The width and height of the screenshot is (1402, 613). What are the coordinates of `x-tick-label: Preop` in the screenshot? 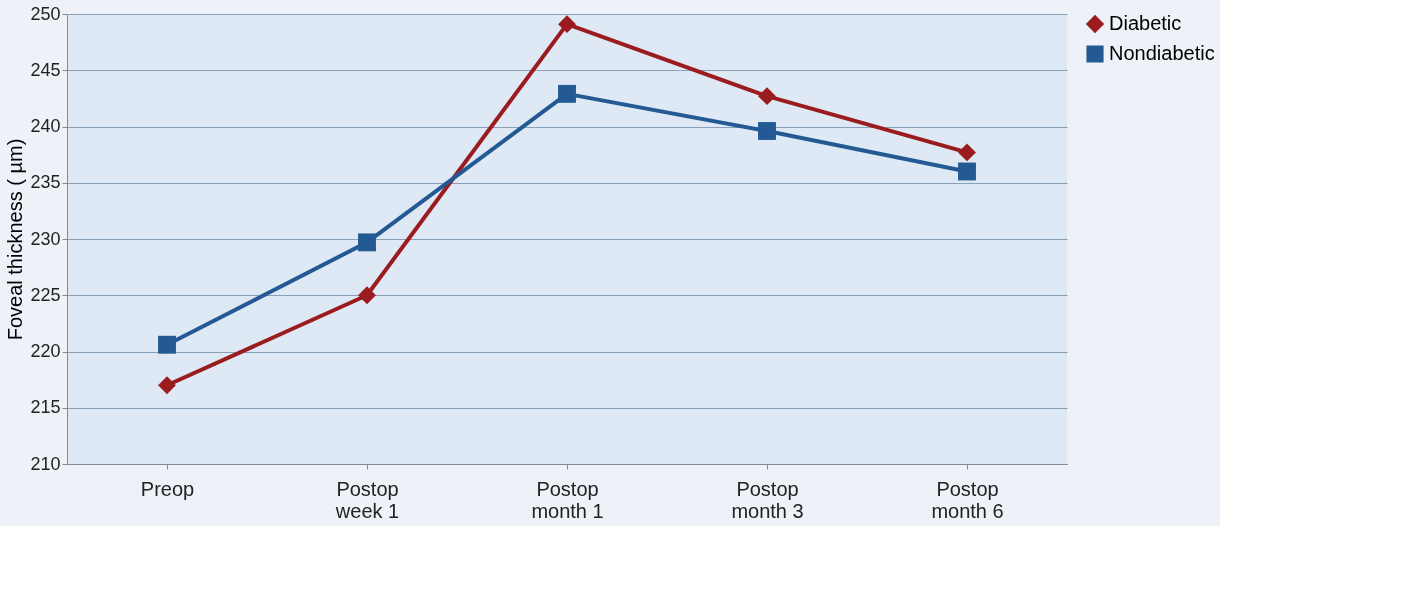 It's located at (167, 488).